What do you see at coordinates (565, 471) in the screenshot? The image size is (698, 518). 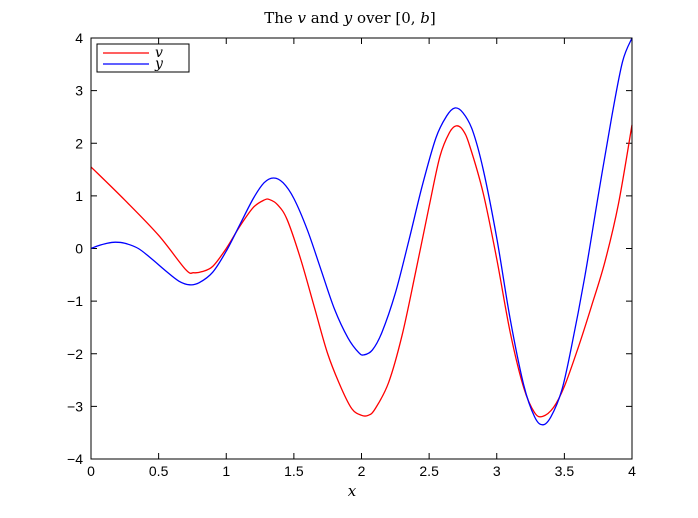 I see `x-tick-label: 3.5` at bounding box center [565, 471].